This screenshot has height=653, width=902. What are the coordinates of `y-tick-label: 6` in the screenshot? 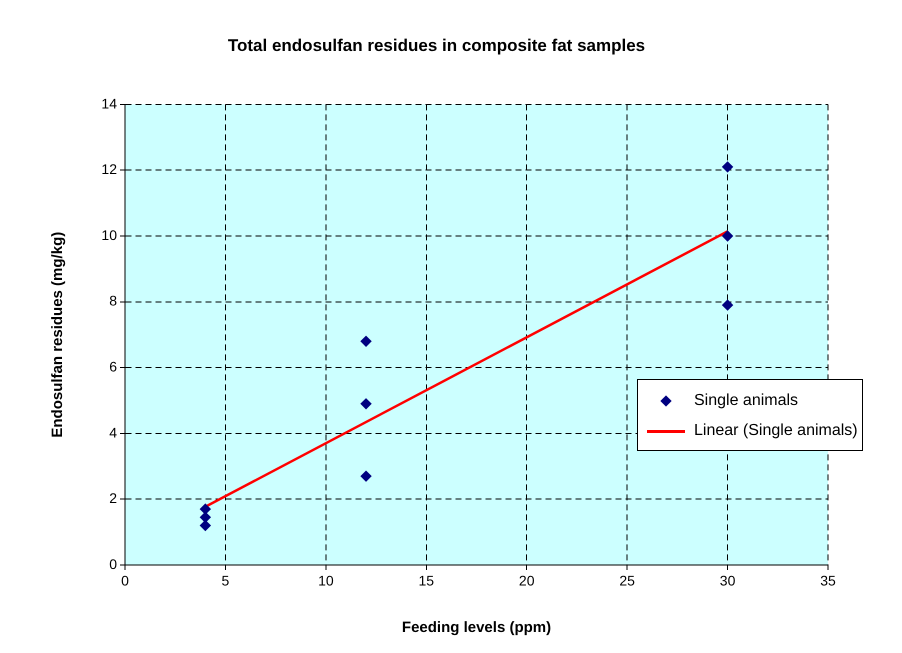 It's located at (113, 366).